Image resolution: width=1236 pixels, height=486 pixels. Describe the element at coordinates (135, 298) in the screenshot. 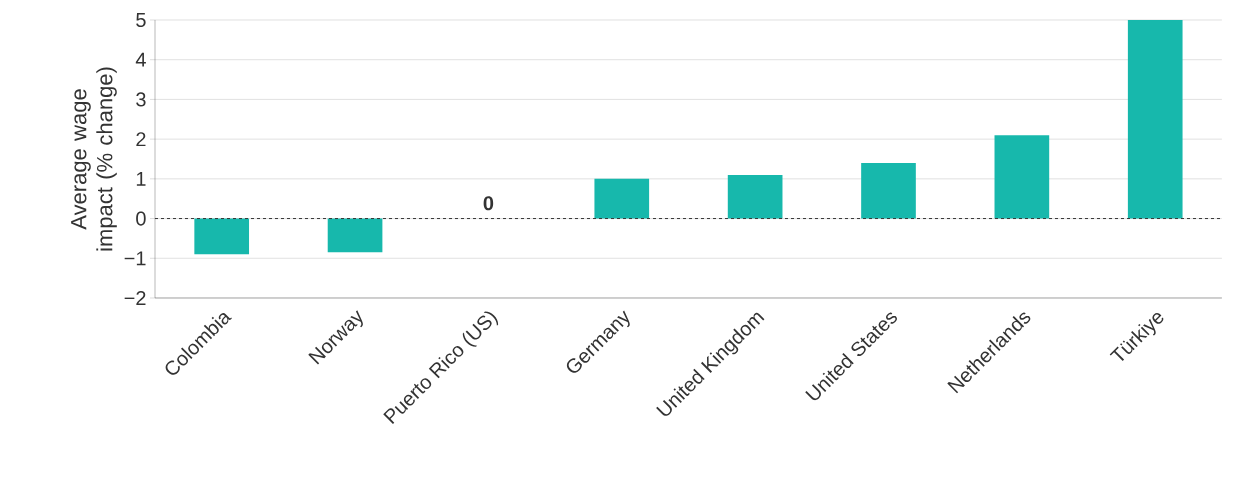

I see `y-tick-label: −2` at that location.